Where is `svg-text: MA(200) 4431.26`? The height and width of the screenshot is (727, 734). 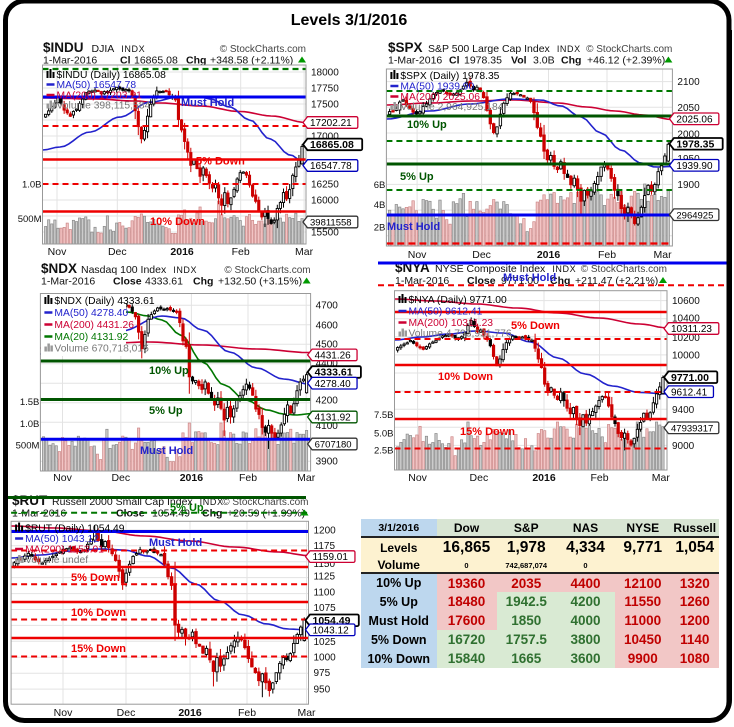 svg-text: MA(200) 4431.26 is located at coordinates (94, 325).